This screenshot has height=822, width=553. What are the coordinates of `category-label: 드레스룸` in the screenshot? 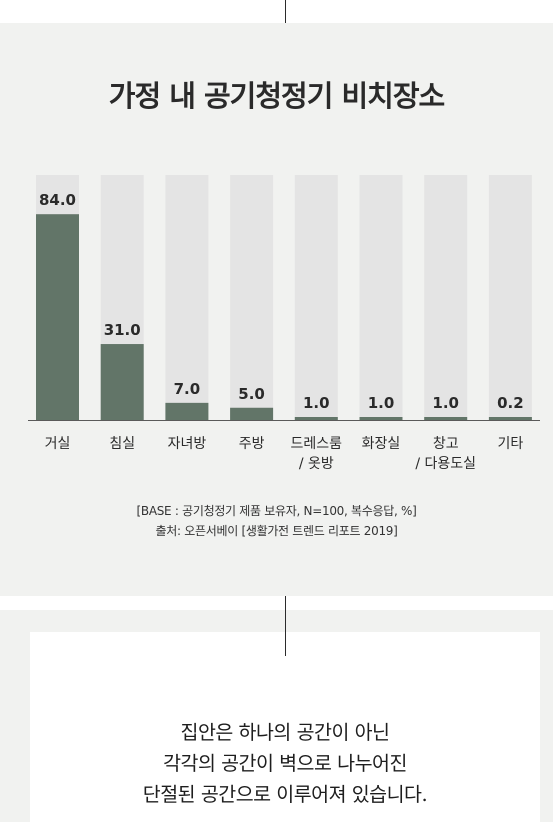 It's located at (317, 444).